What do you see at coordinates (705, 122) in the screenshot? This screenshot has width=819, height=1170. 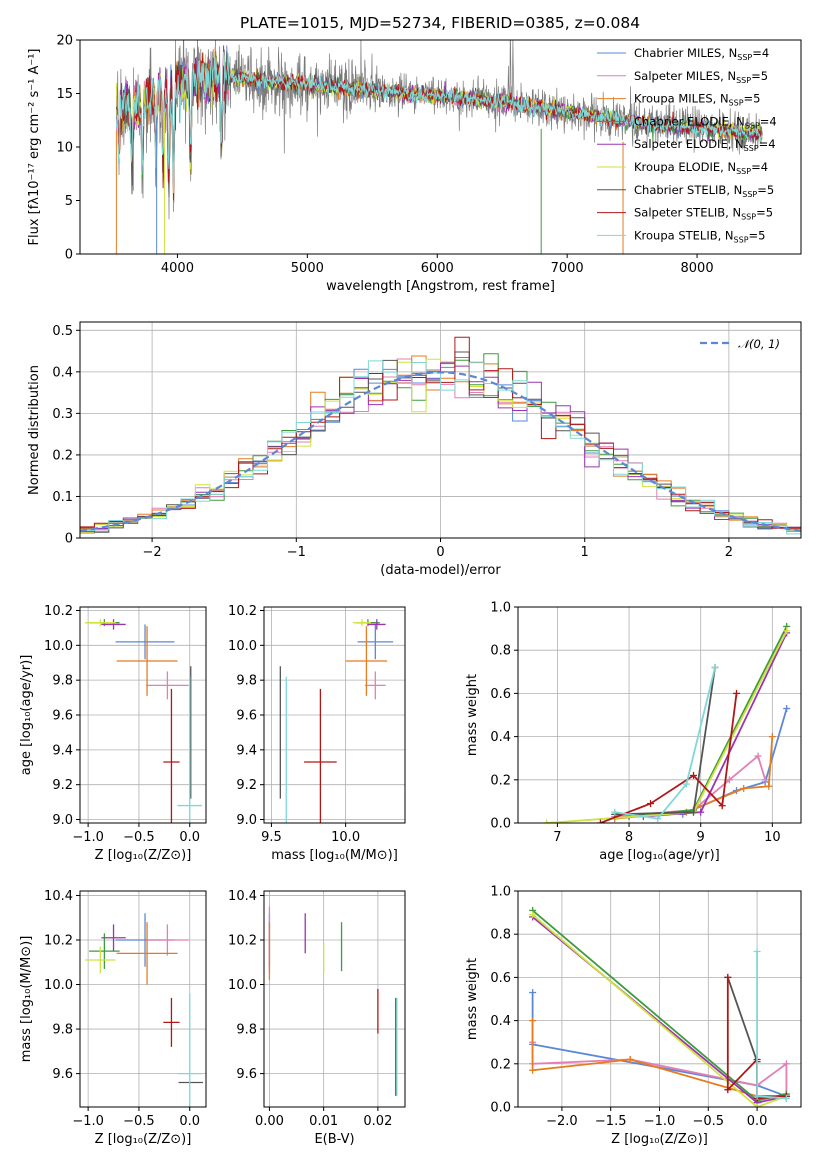 I see `legend-label: Chabrier ELODIE, NSSP=4` at bounding box center [705, 122].